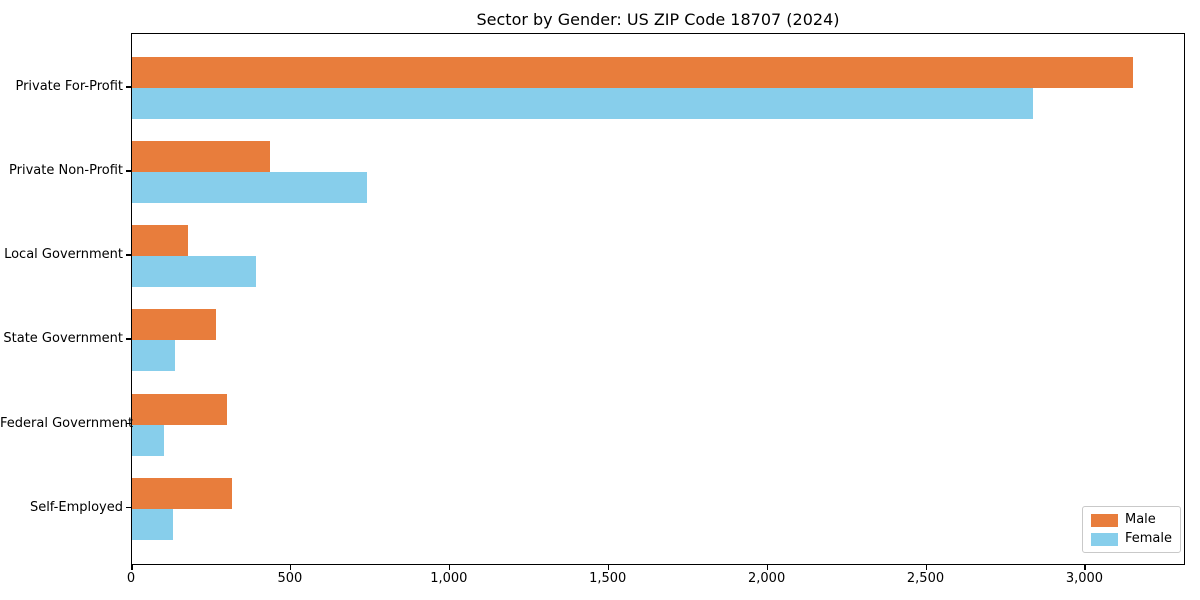  I want to click on y-tick-label-federal-government: Federal Government, so click(67, 423).